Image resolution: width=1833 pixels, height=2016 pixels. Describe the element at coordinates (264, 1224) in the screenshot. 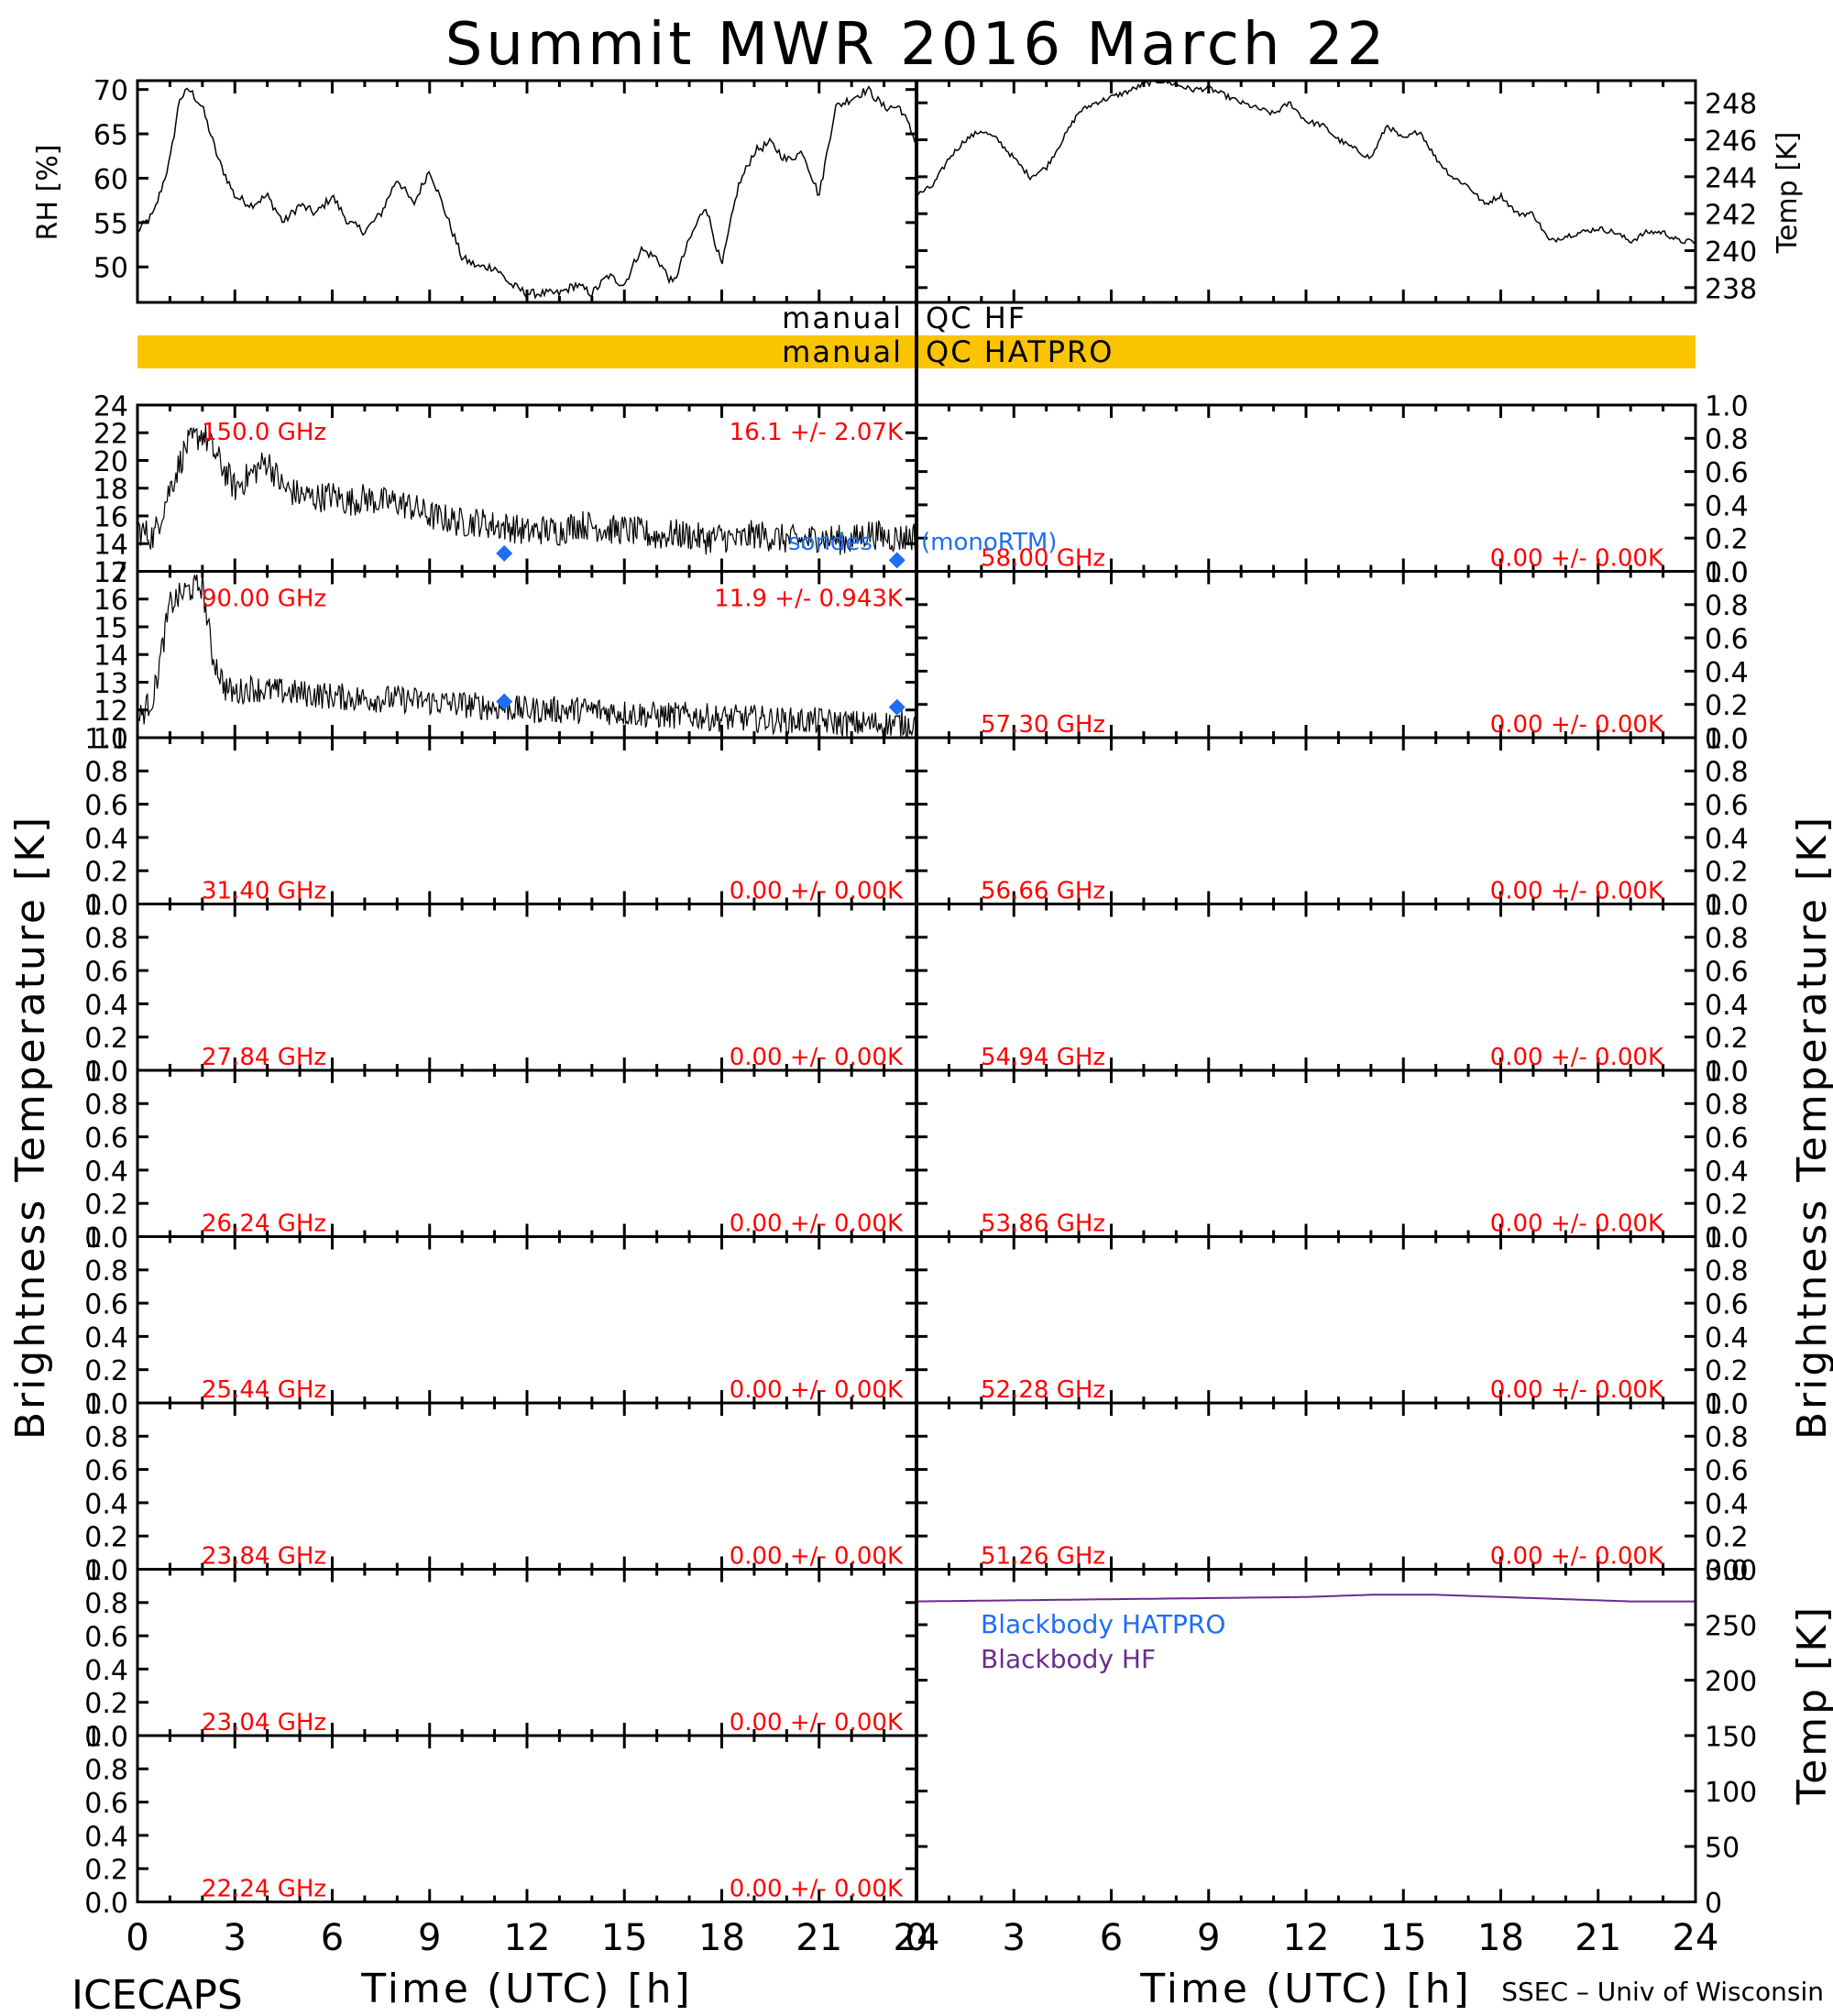

I see `channel-freq-label: 26.24 GHz` at that location.